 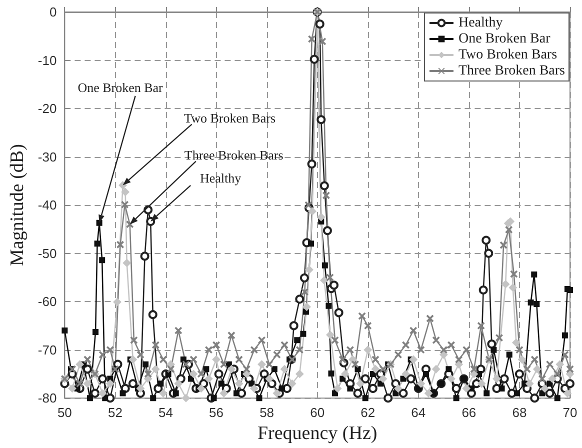 What do you see at coordinates (47, 350) in the screenshot?
I see `y-tick-label: -70` at bounding box center [47, 350].